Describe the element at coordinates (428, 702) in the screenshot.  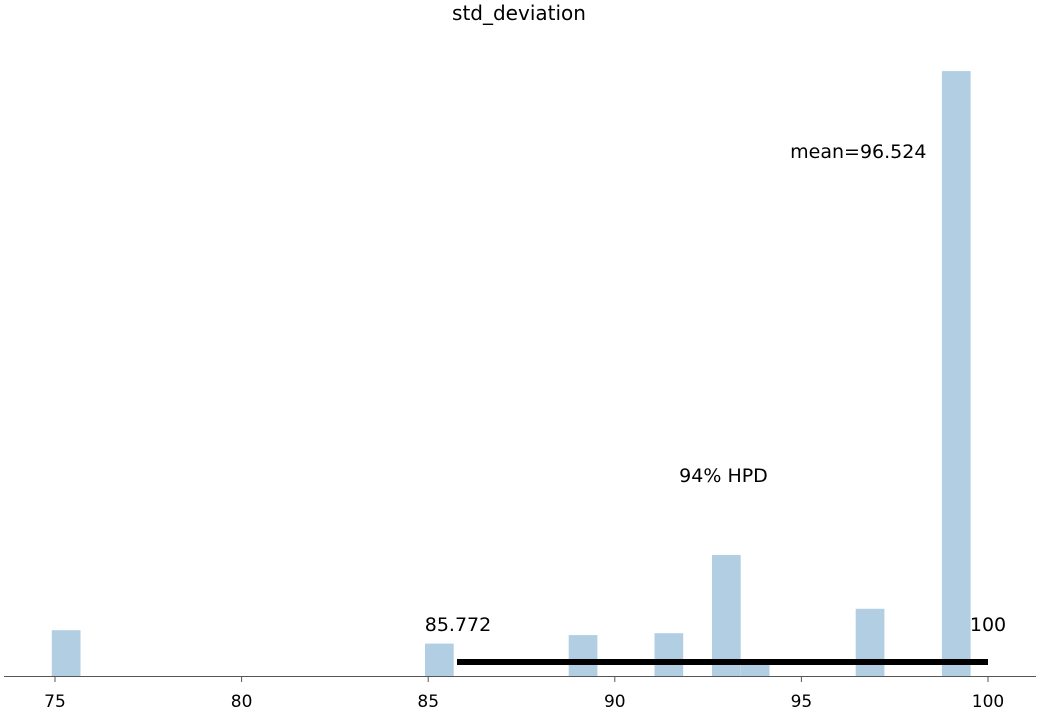
I see `x-tick-label: 85` at that location.